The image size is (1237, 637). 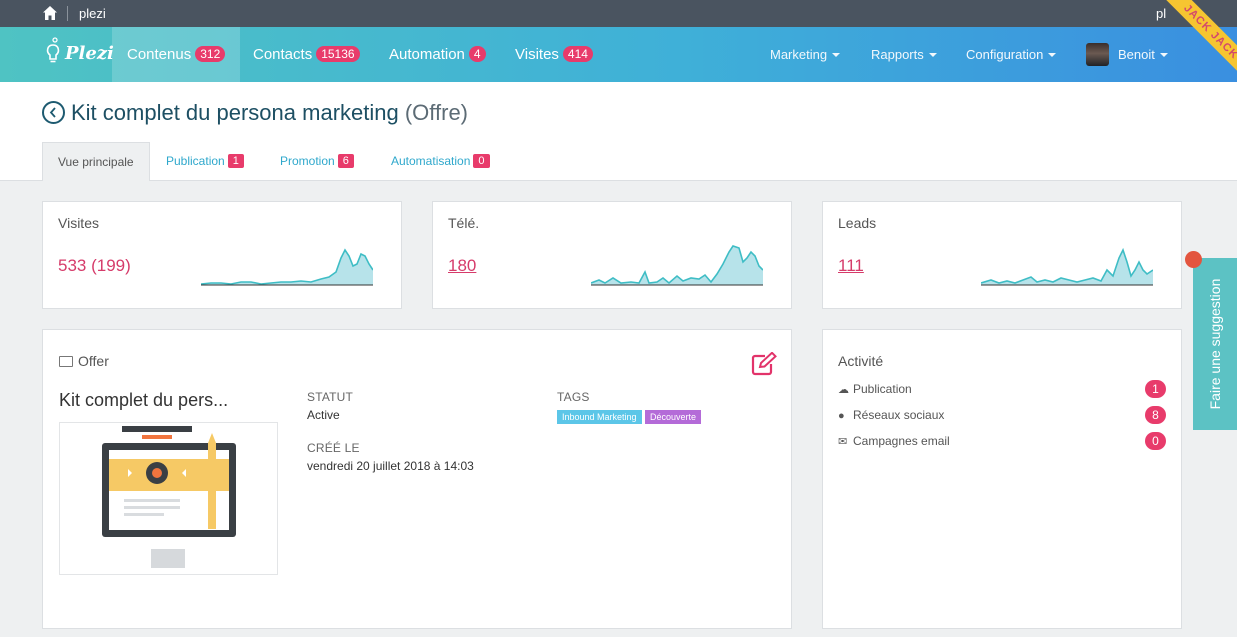 I want to click on menu-label: Marketing, so click(x=799, y=54).